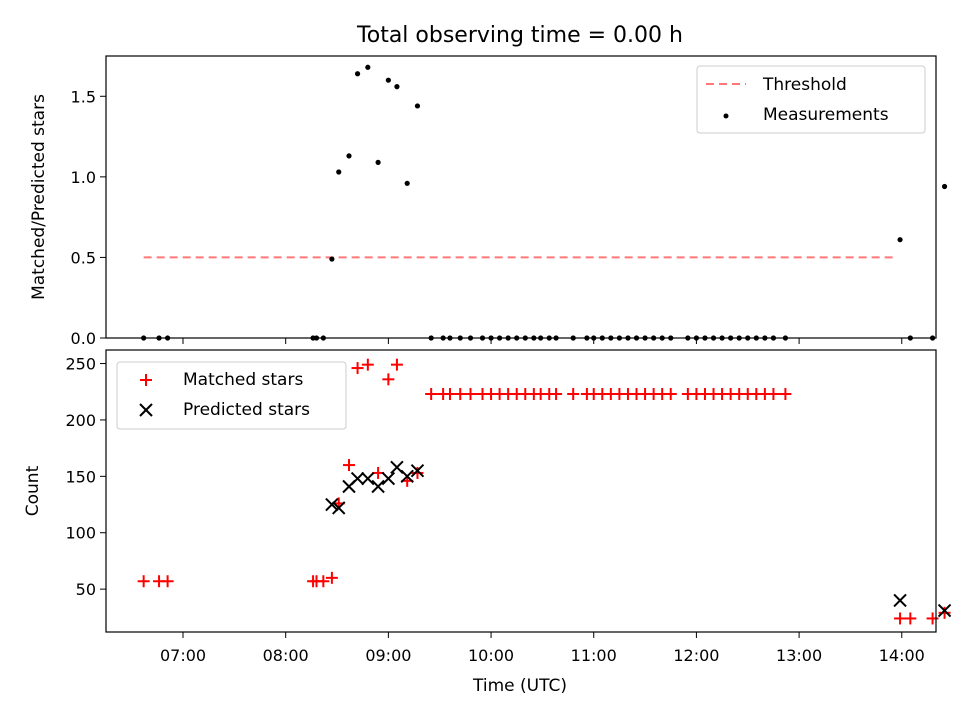 The height and width of the screenshot is (720, 960). Describe the element at coordinates (146, 410) in the screenshot. I see `legend-predicted-cross-icon` at that location.